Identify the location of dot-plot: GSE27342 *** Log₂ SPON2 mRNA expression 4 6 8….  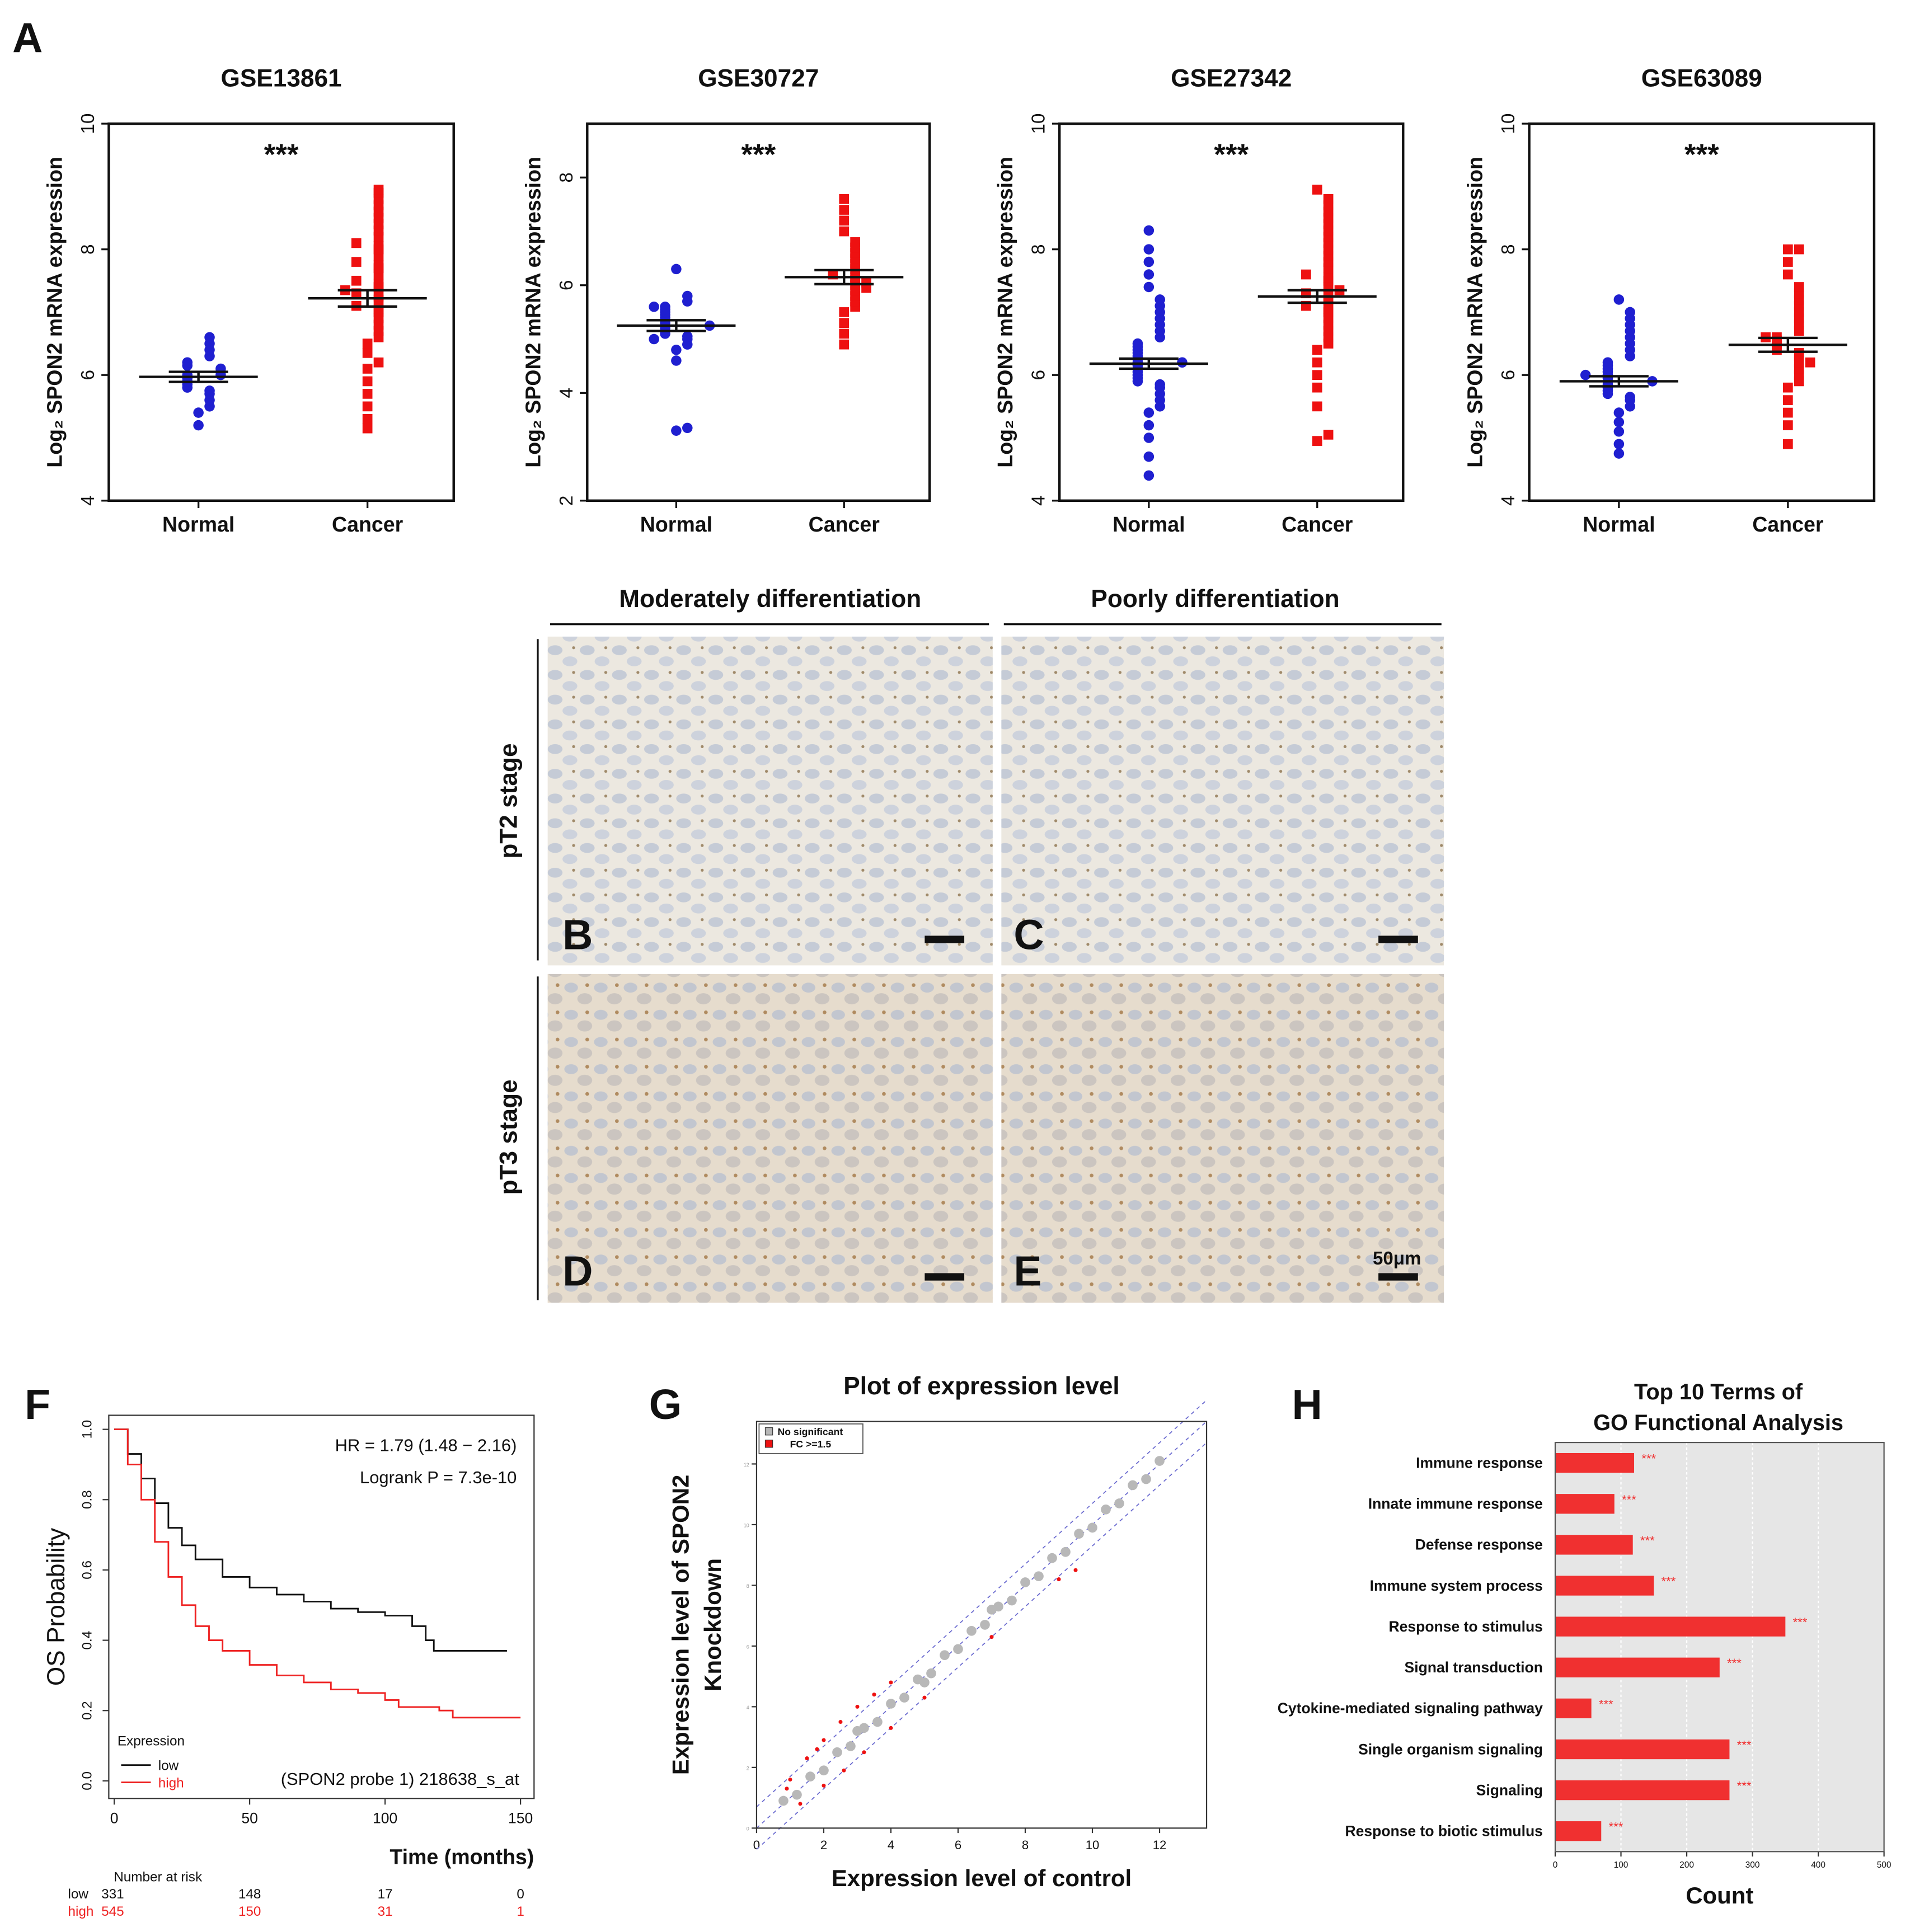
(1199, 300).